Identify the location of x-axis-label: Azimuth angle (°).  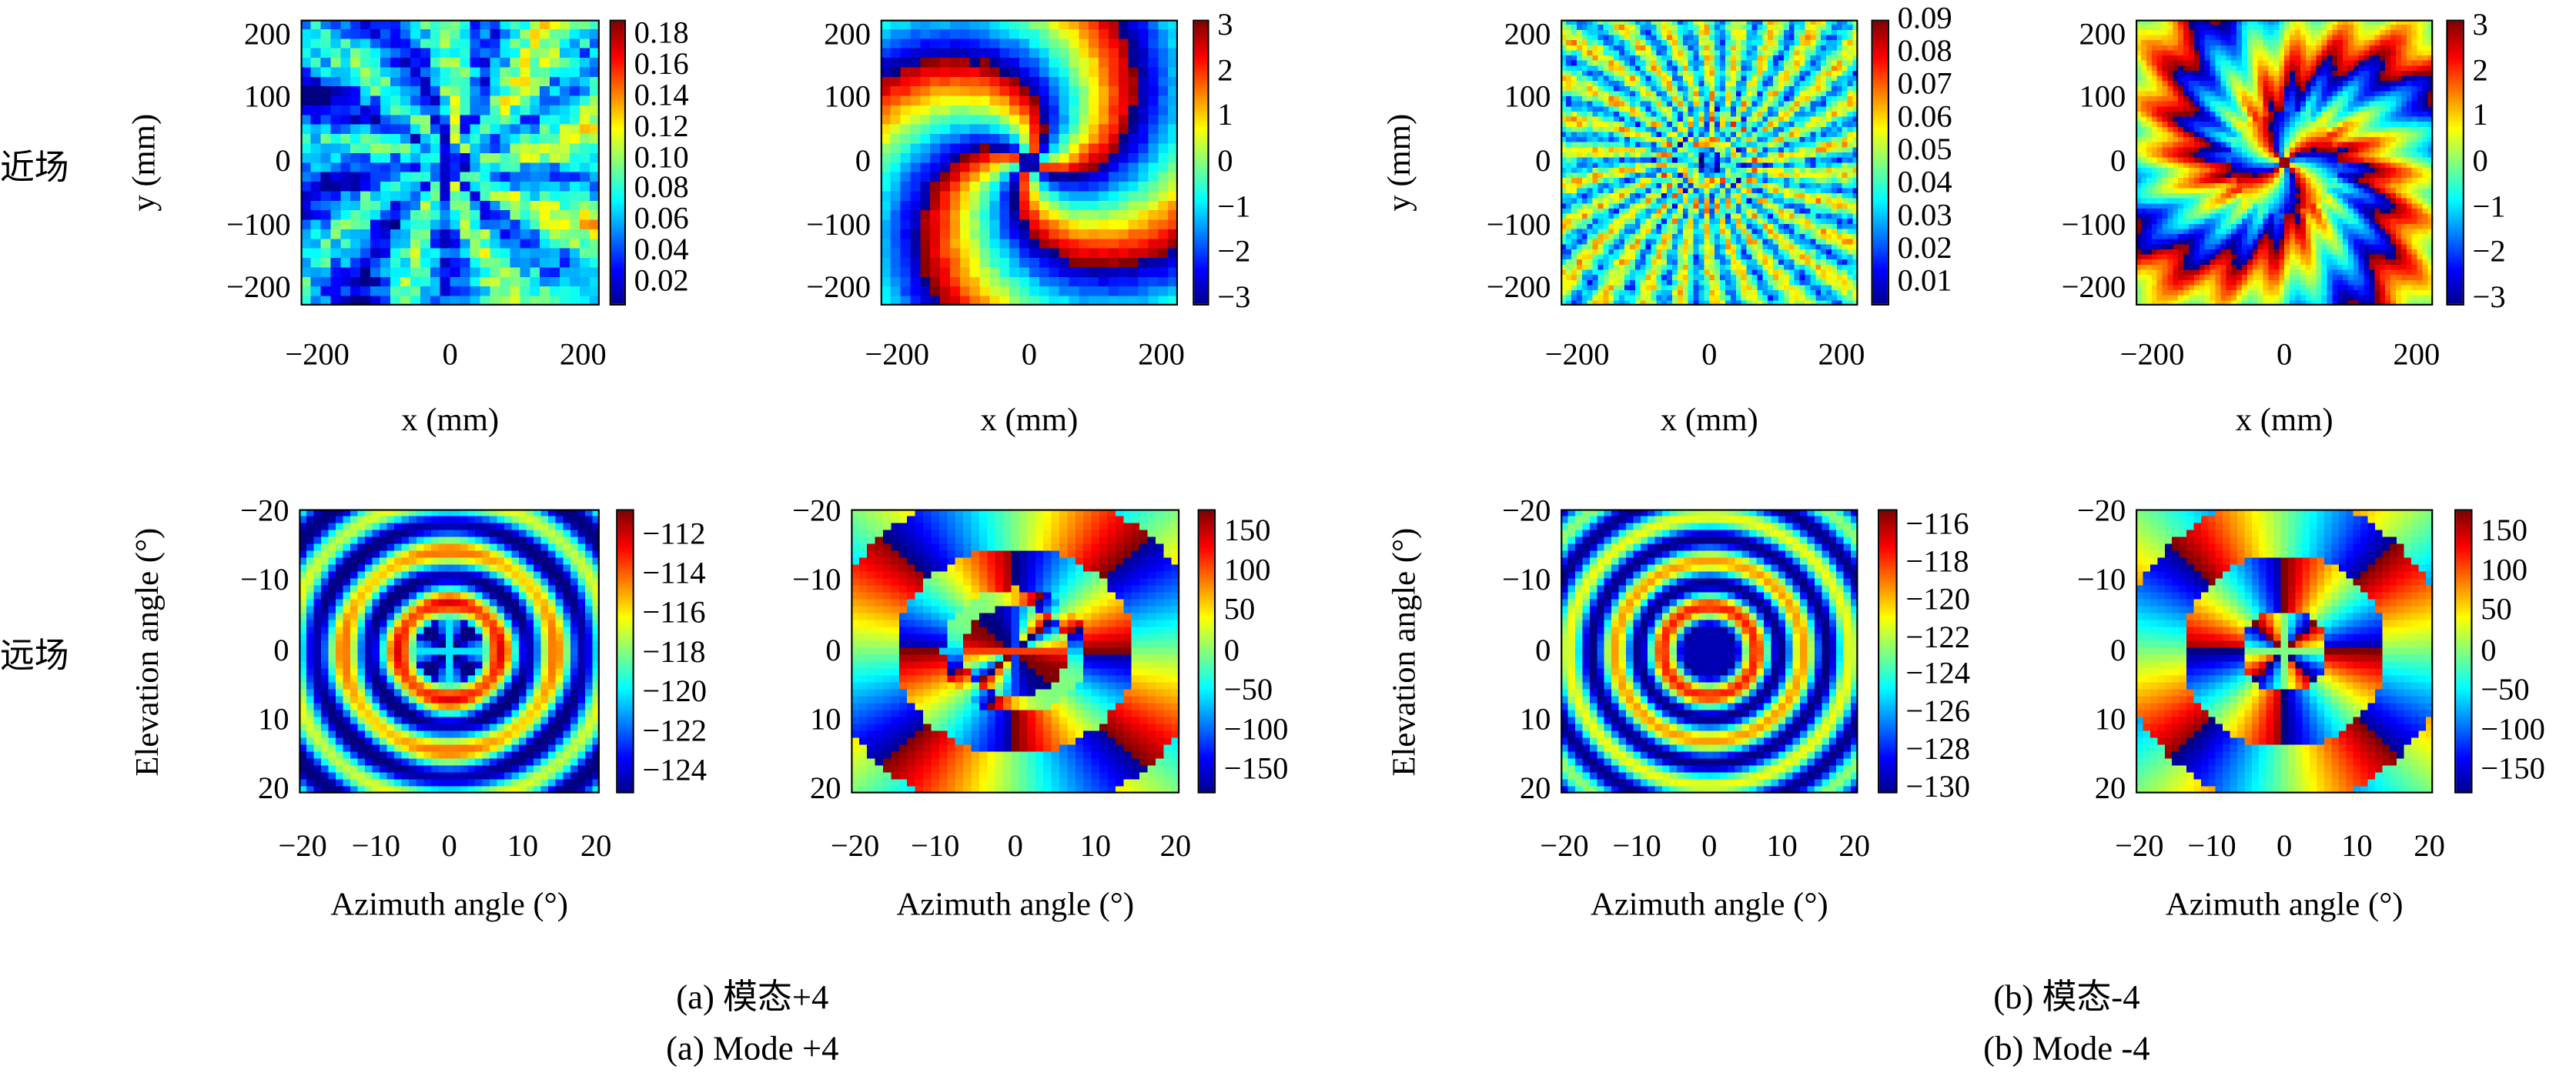
(1016, 905).